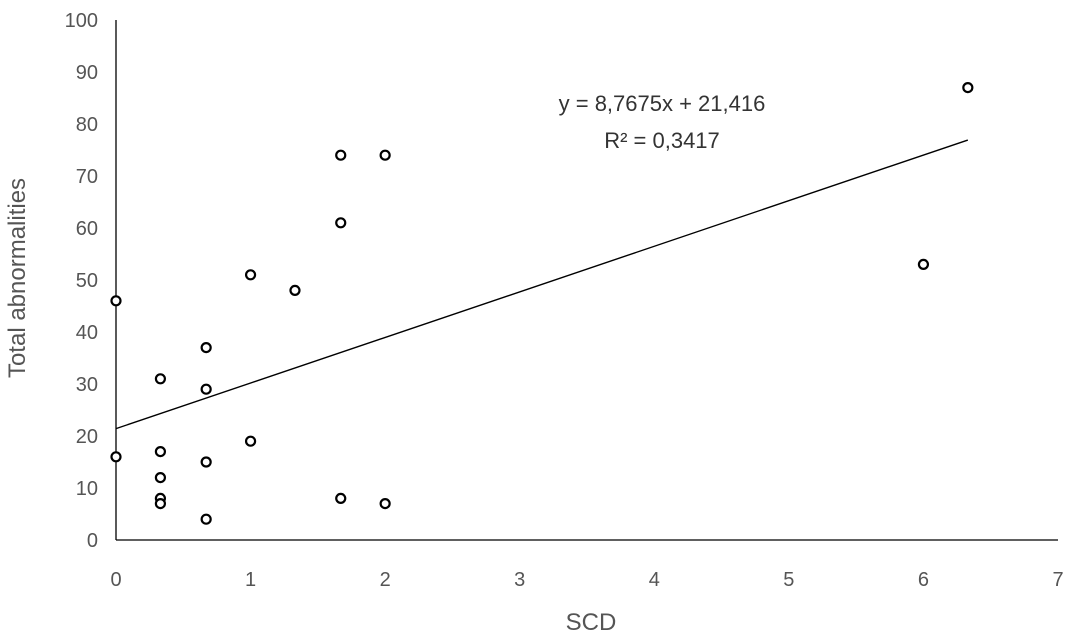 This screenshot has height=636, width=1084. What do you see at coordinates (519, 580) in the screenshot?
I see `x-tick-label: 3` at bounding box center [519, 580].